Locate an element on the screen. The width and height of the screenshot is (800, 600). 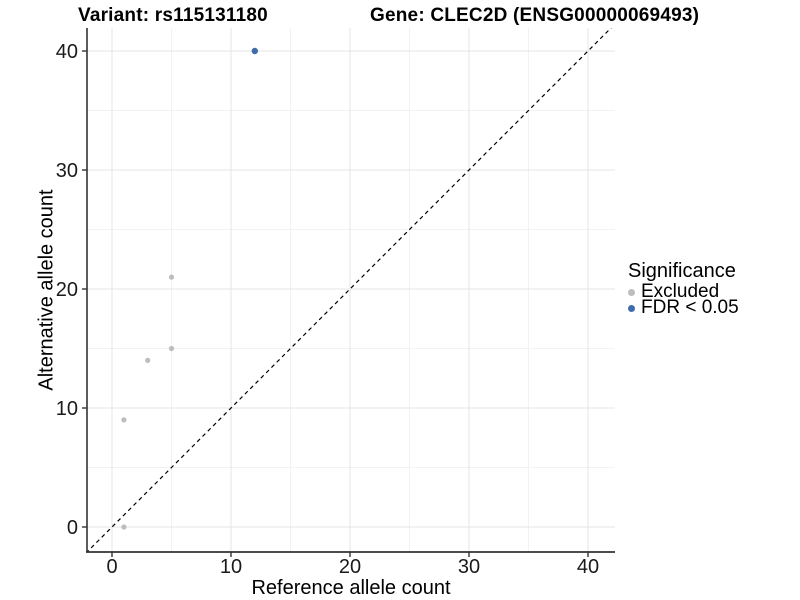
legend-item-excluded: Excluded is located at coordinates (683, 291).